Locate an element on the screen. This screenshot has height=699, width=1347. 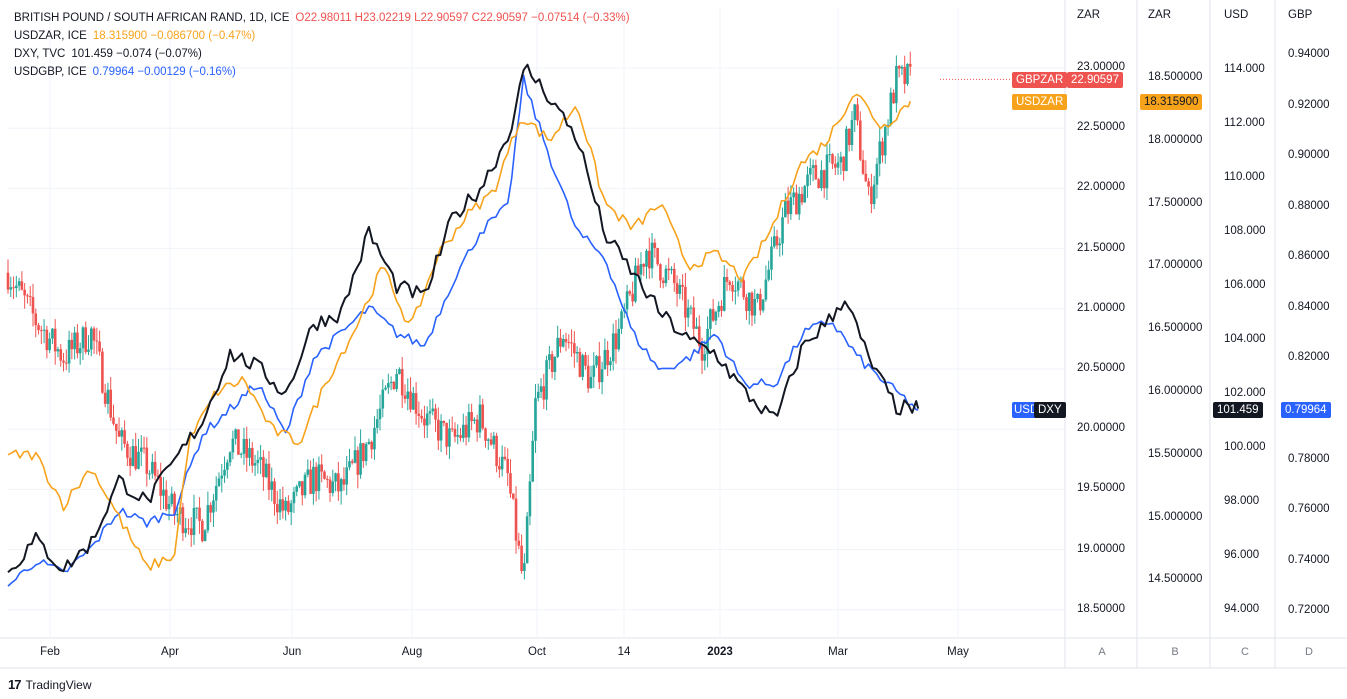
scale-d-unit: GBP is located at coordinates (1300, 15).